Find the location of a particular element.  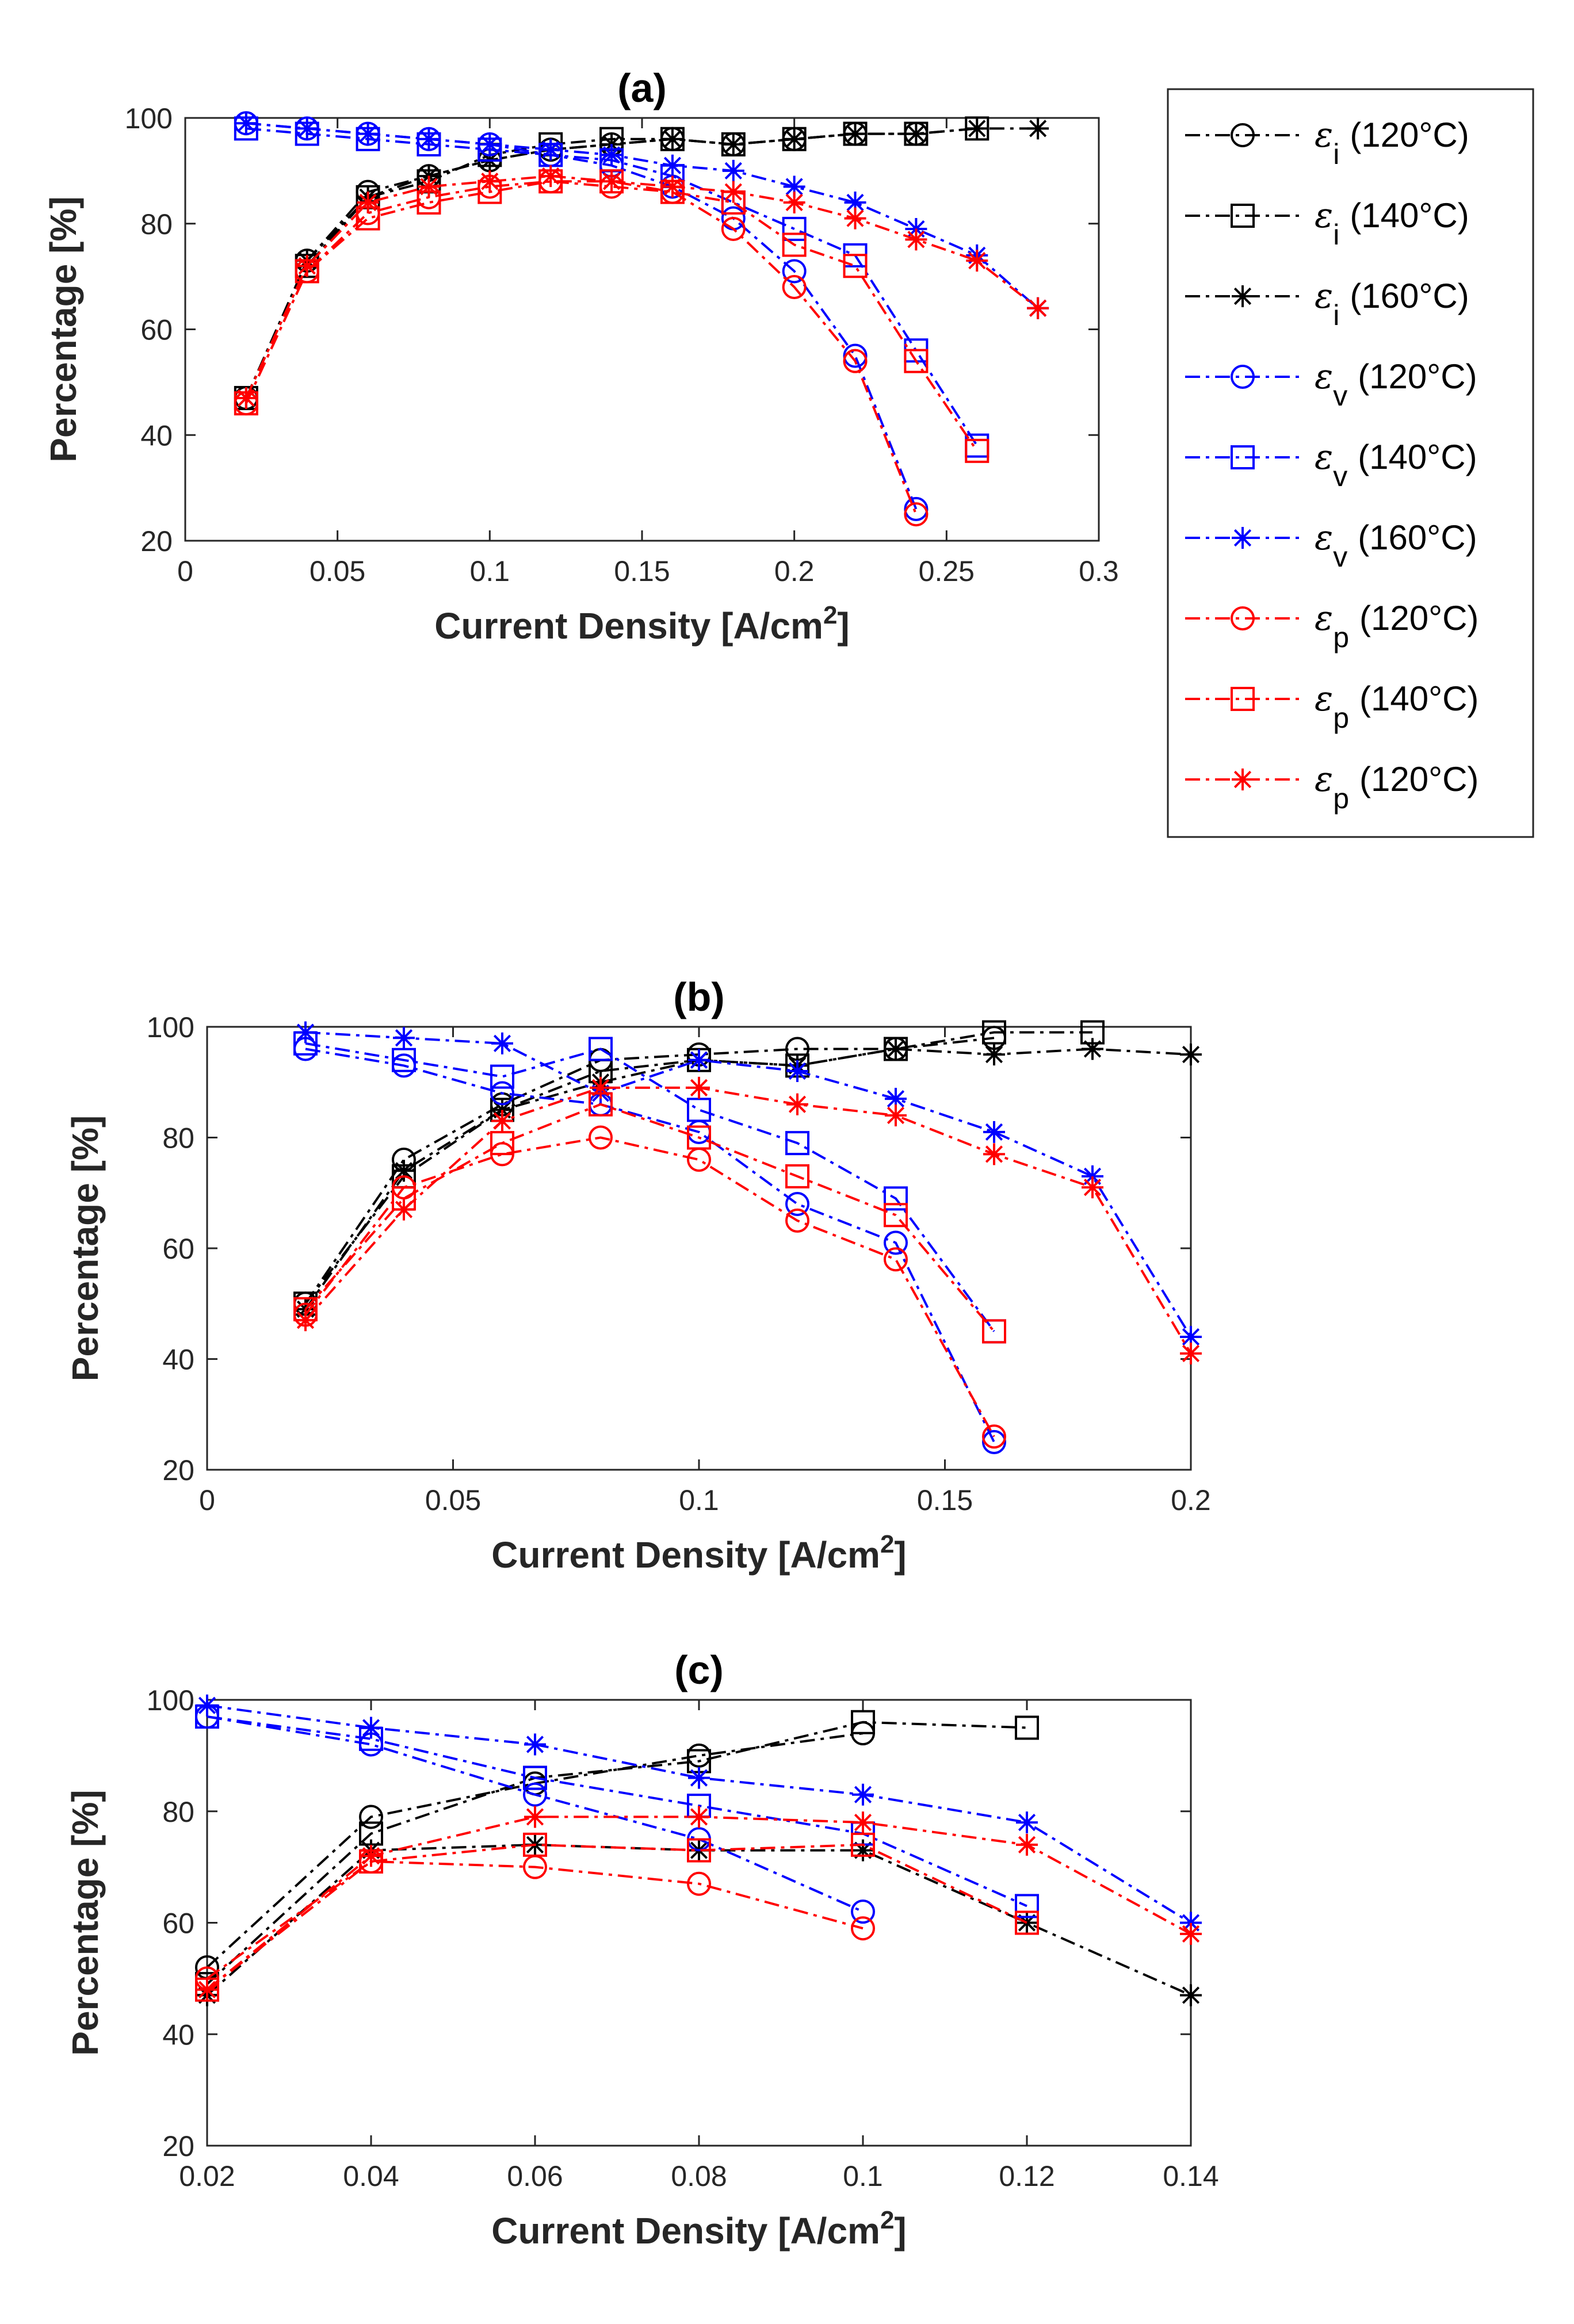

x-tick-label: 0.08 is located at coordinates (699, 2176).